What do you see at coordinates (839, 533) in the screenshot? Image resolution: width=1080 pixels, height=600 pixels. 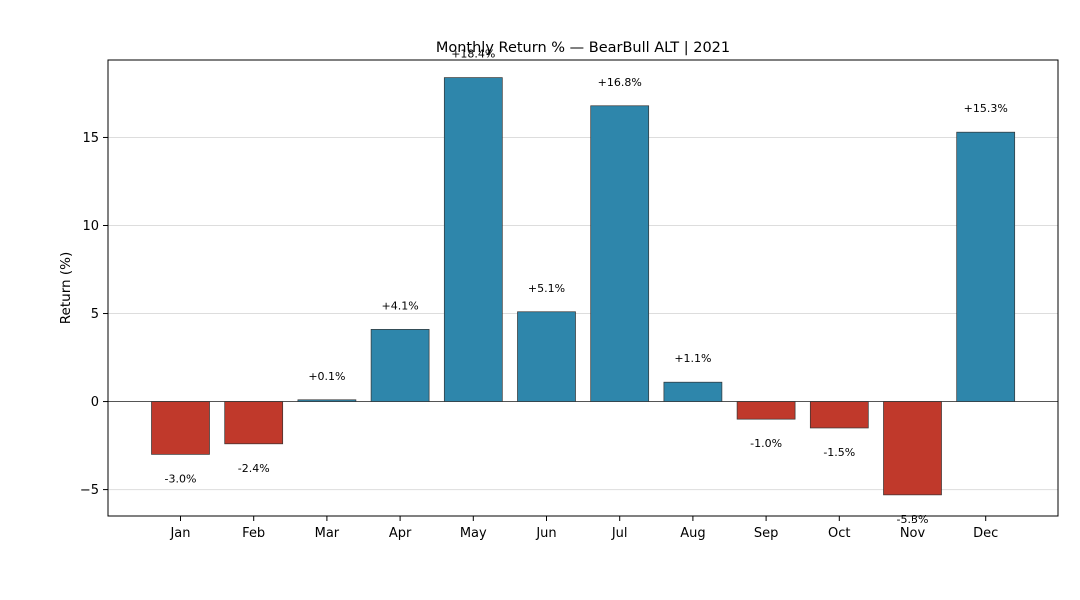 I see `x-tick-label: Oct` at bounding box center [839, 533].